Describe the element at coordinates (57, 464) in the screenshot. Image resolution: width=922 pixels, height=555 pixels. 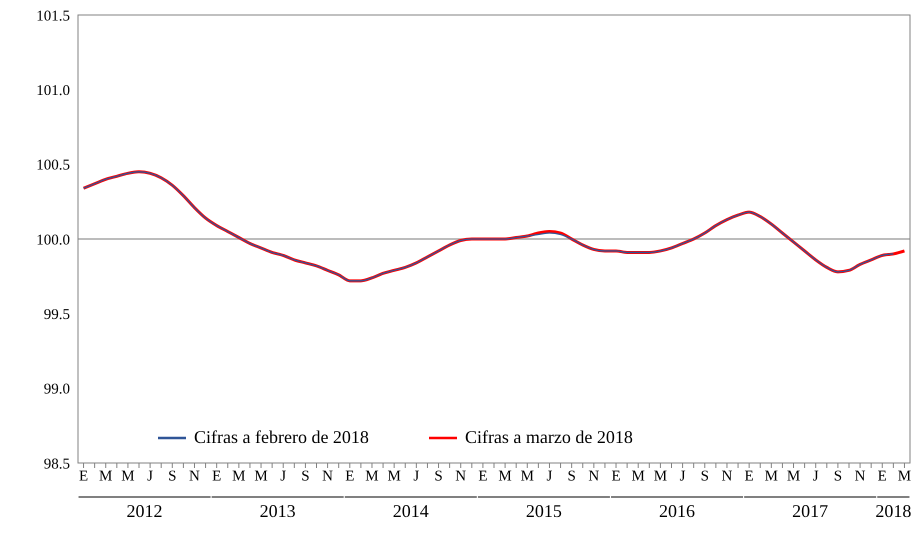
I see `y-tick-label: 98.5` at that location.